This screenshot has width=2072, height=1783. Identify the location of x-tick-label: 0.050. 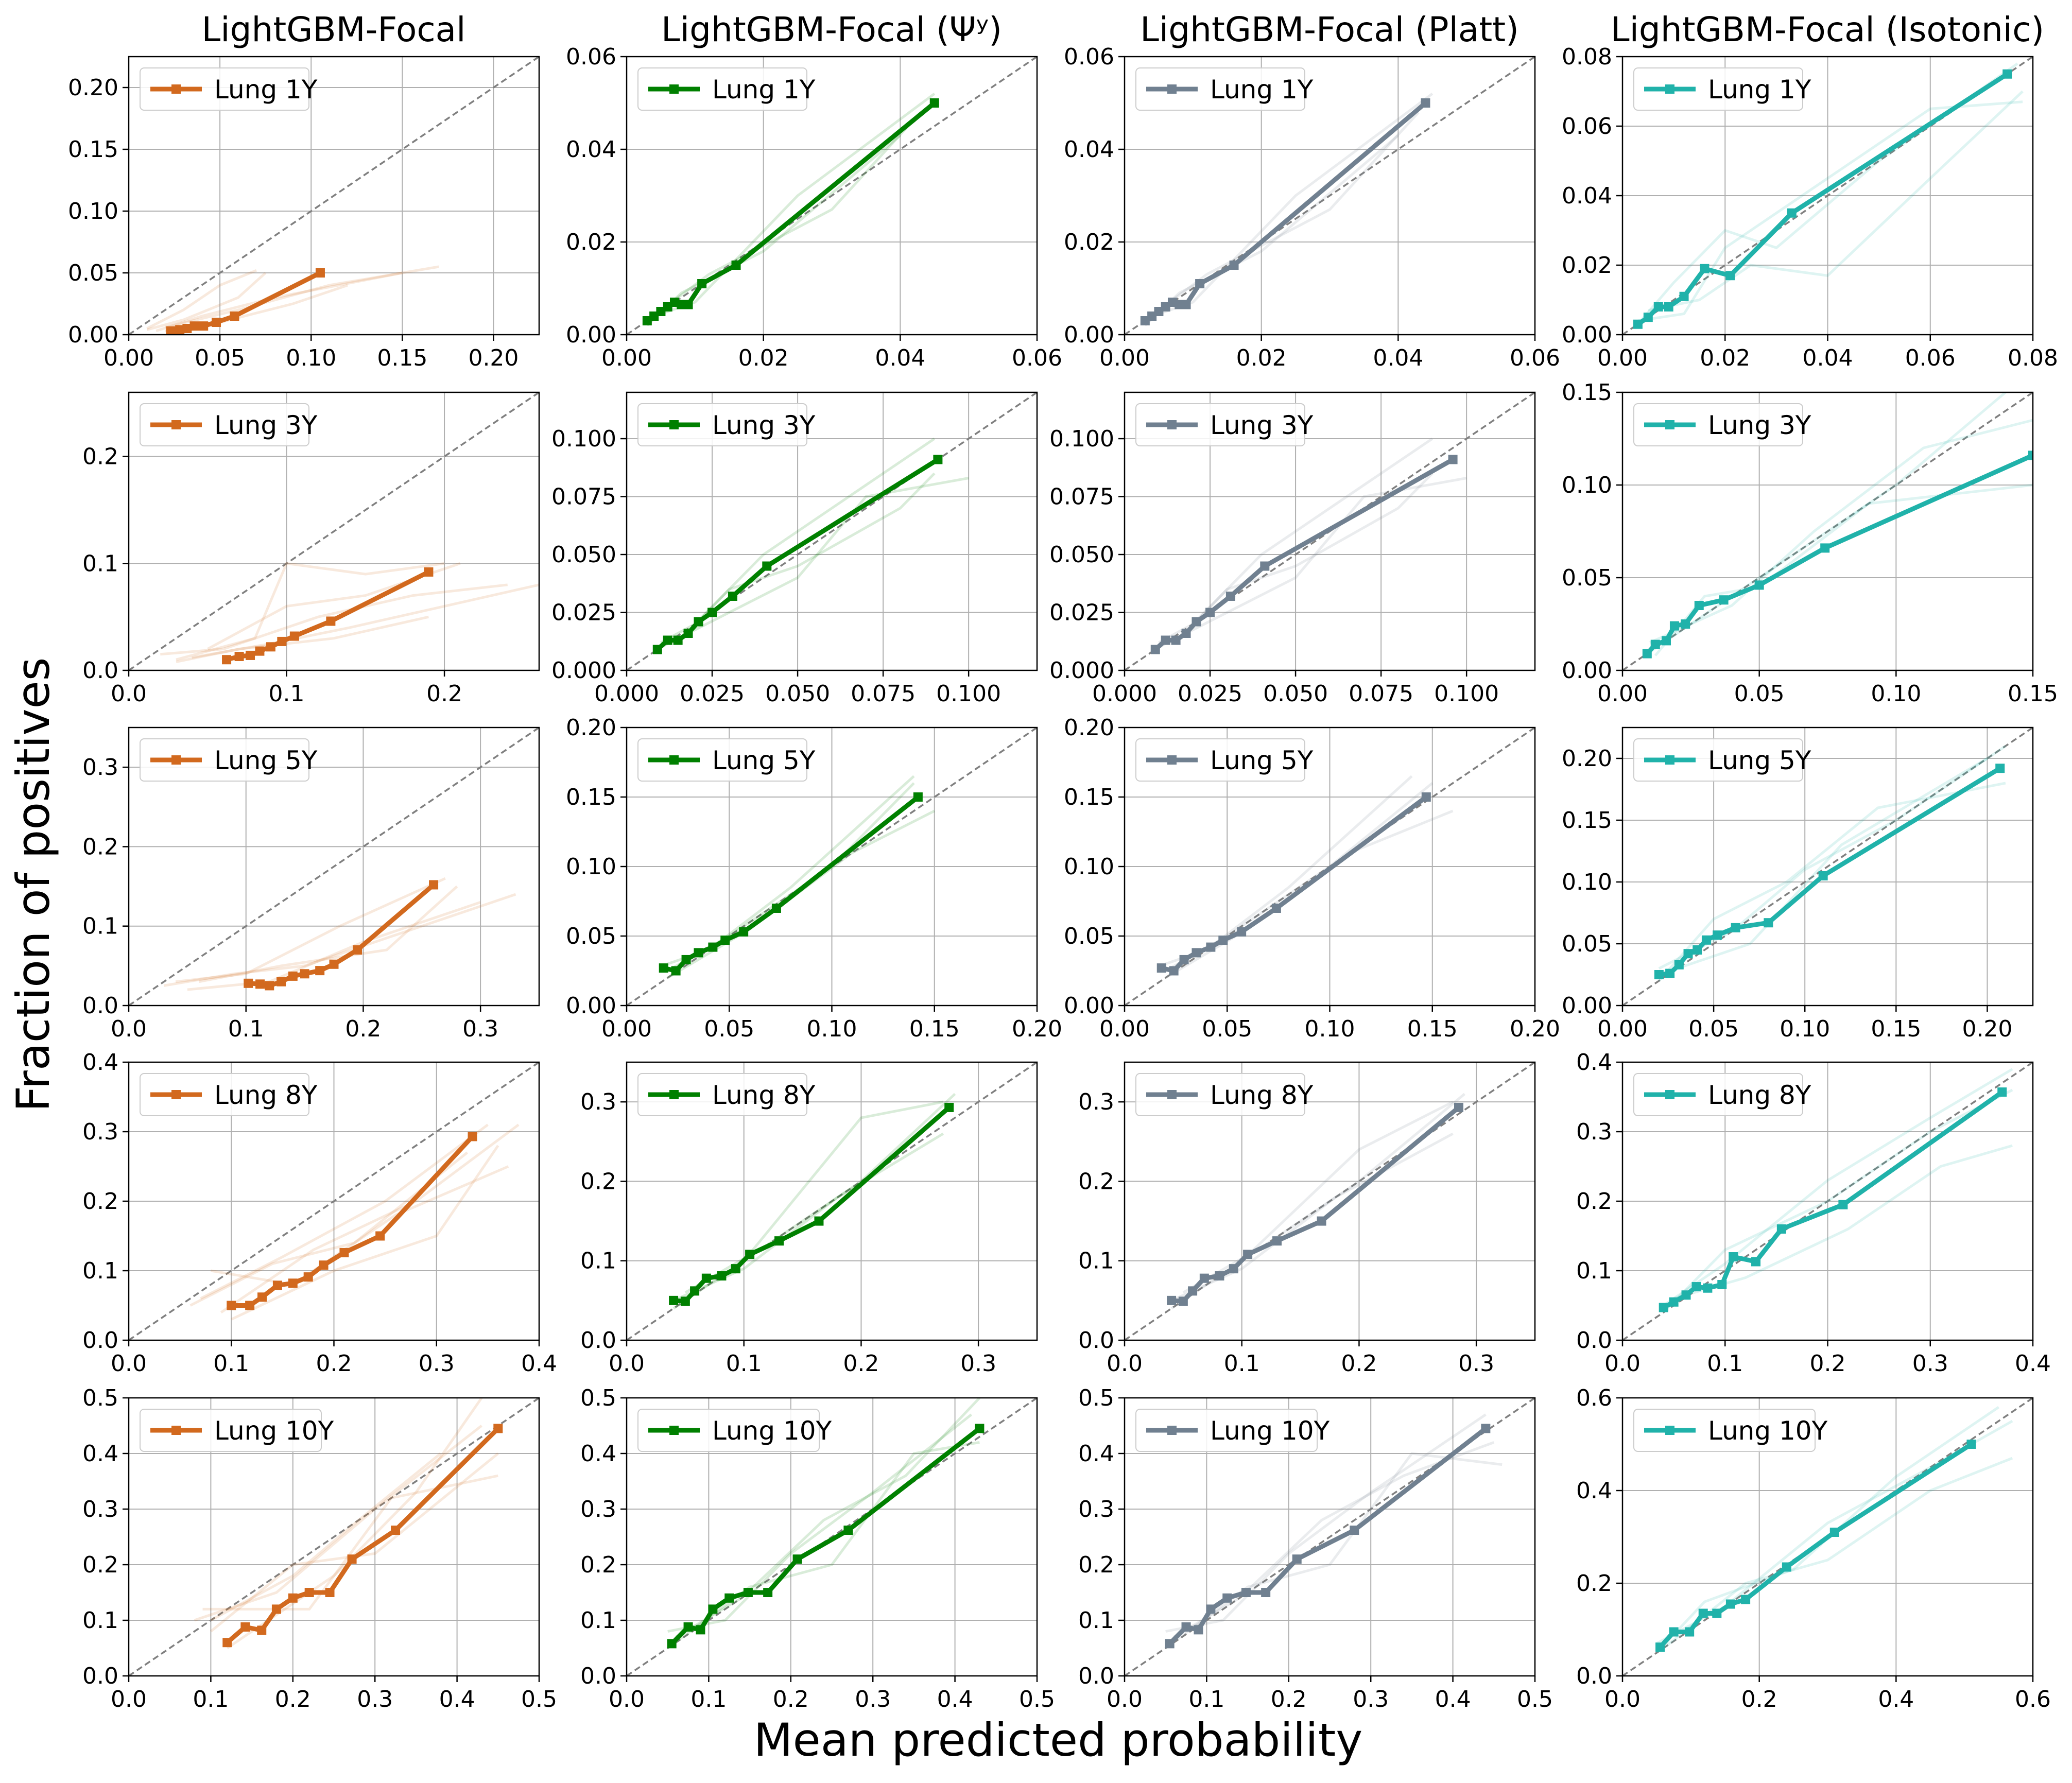
(1295, 694).